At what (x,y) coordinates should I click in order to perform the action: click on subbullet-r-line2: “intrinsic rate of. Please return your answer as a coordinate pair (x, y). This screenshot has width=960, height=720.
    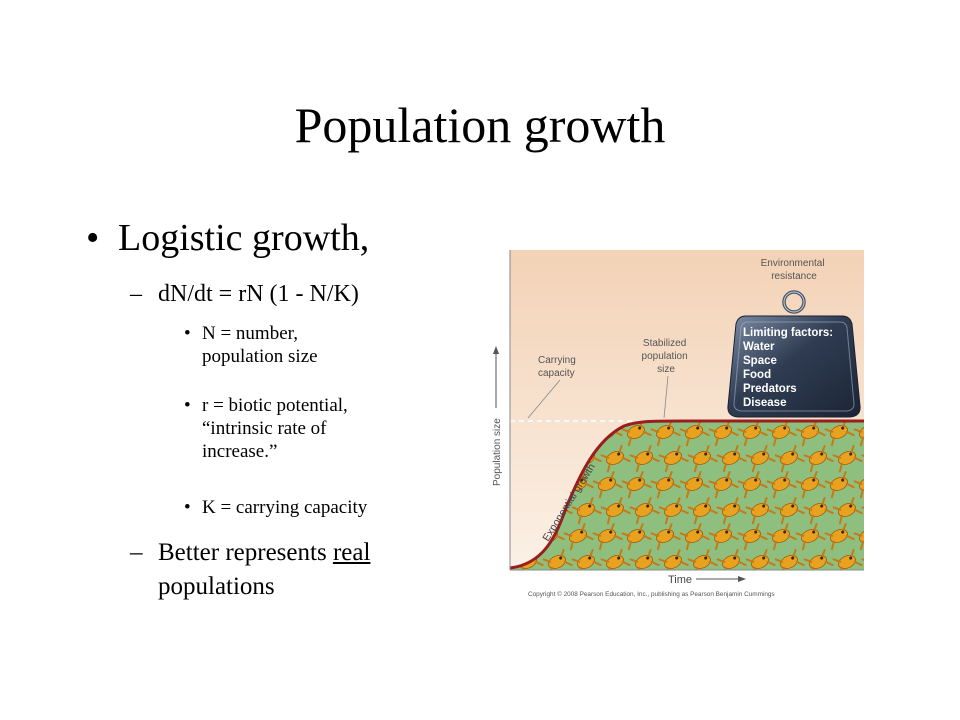
    Looking at the image, I should click on (264, 428).